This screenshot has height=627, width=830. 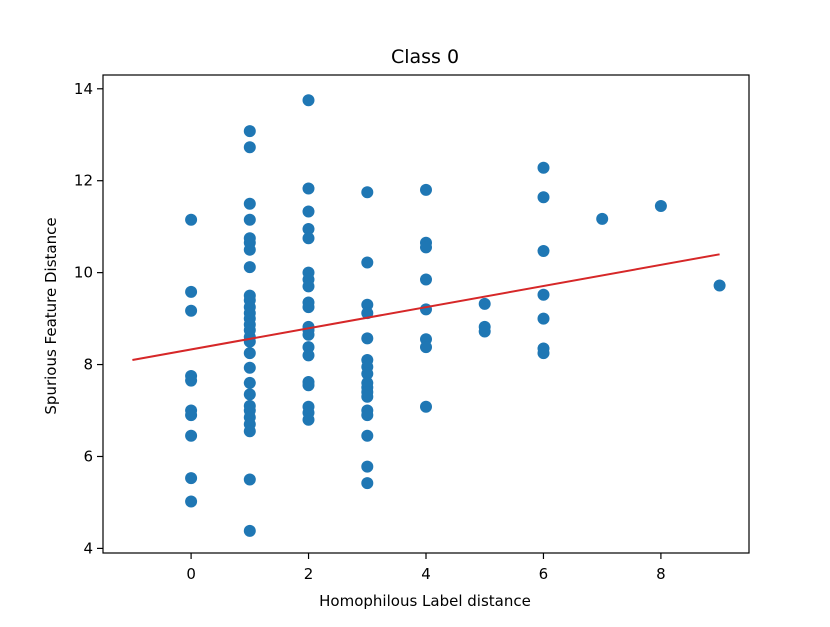 I want to click on chart-title: Class 0, so click(x=425, y=57).